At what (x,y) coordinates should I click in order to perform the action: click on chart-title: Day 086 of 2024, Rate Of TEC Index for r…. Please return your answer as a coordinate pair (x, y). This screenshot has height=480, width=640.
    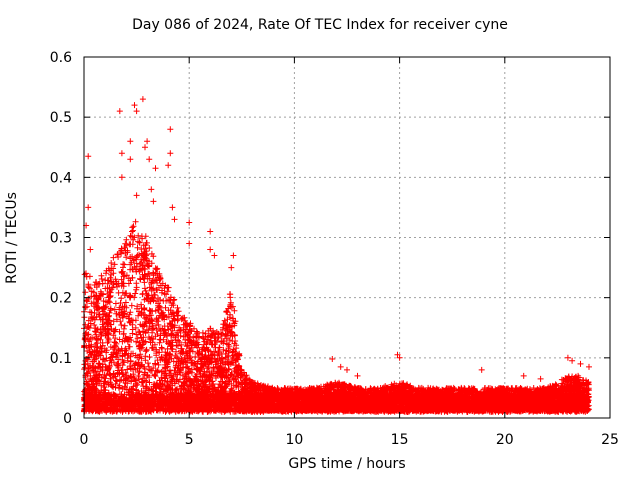
    Looking at the image, I should click on (320, 25).